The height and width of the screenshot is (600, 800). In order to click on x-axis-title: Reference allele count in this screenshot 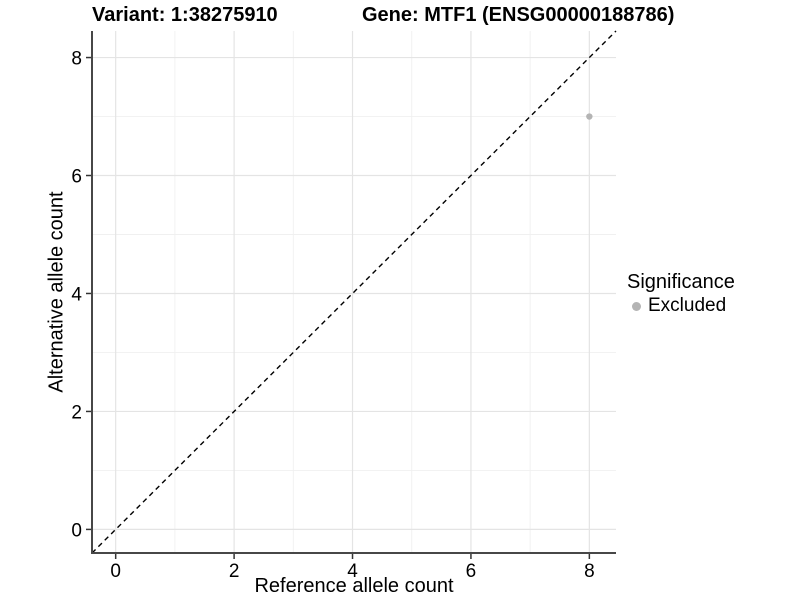, I will do `click(354, 586)`.